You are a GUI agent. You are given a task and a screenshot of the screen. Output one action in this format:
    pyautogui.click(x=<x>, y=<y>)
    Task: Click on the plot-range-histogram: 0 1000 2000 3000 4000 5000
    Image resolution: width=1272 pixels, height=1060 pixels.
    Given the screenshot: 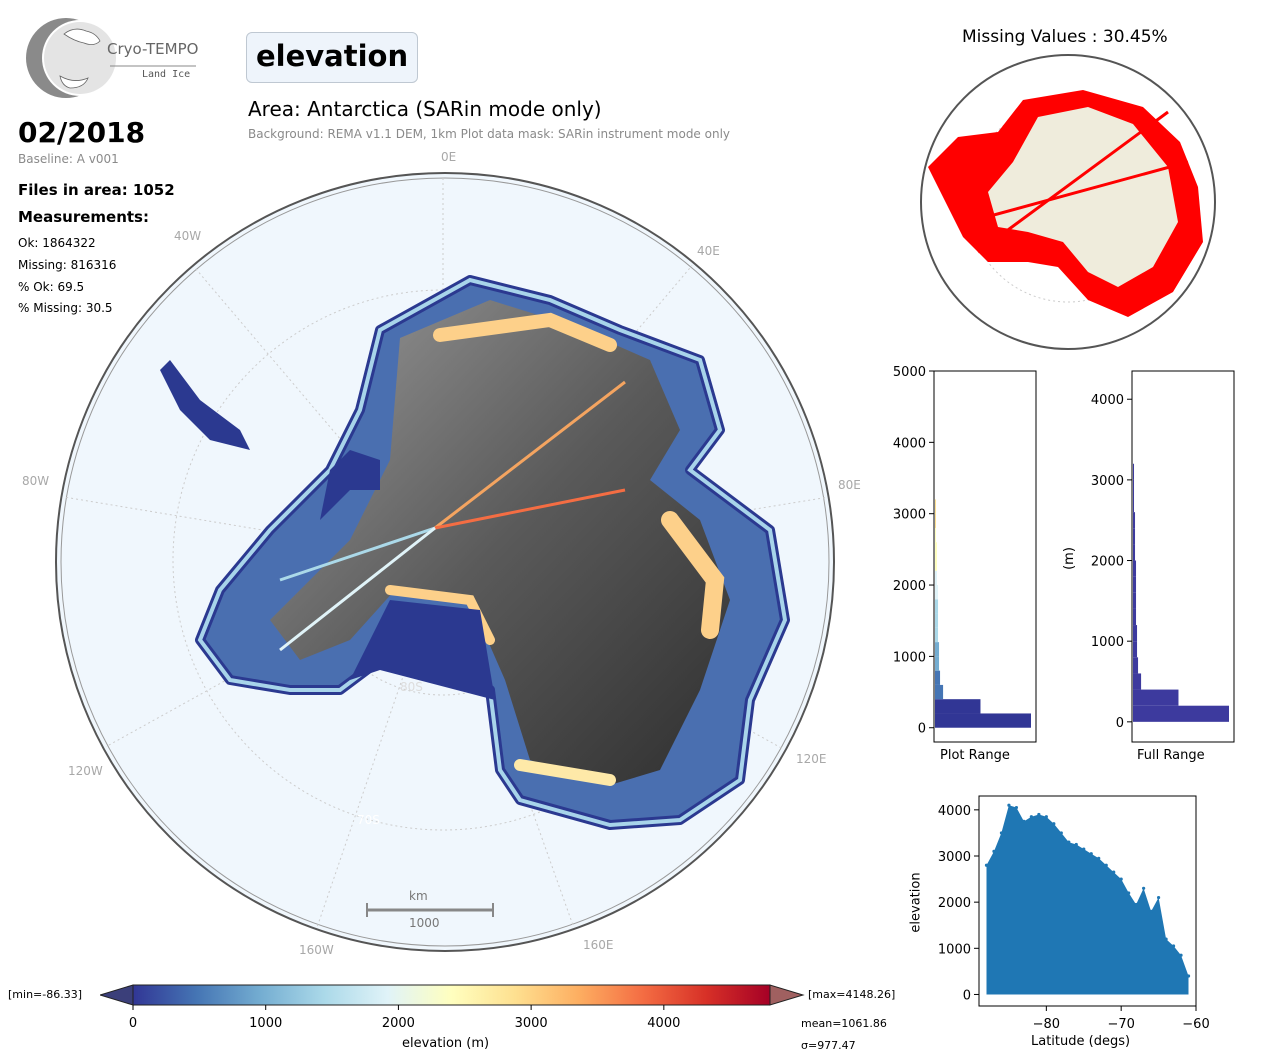 What is the action you would take?
    pyautogui.click(x=965, y=554)
    